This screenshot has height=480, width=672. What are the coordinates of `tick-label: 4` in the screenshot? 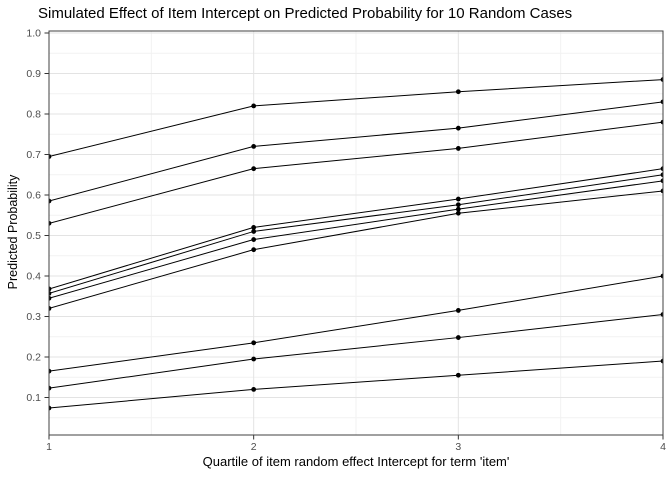 It's located at (663, 447).